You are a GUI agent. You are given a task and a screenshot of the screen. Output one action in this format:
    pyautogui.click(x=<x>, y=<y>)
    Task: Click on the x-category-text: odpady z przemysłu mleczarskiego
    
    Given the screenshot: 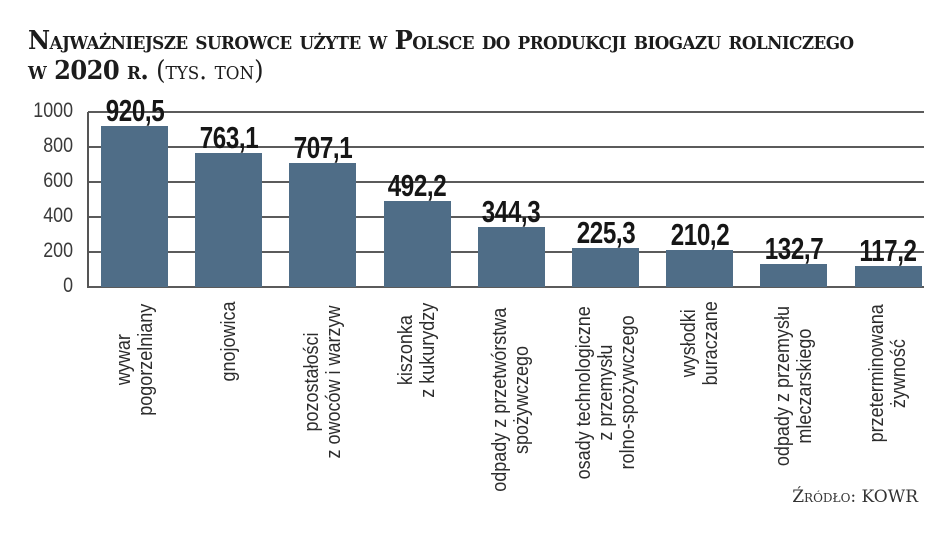 What is the action you would take?
    pyautogui.click(x=794, y=386)
    